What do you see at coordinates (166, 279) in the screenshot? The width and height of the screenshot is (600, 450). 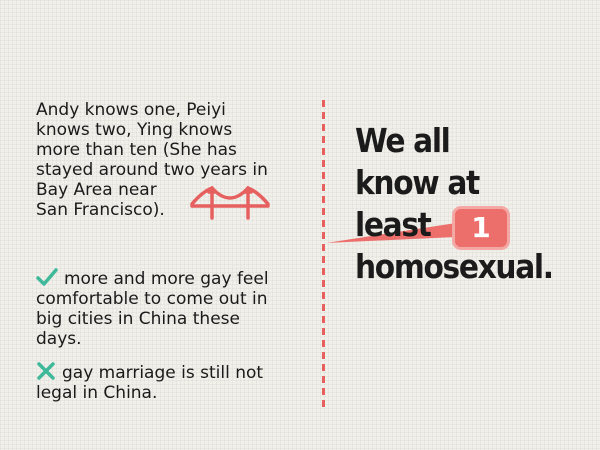 I see `point-line: more and more gay feel` at bounding box center [166, 279].